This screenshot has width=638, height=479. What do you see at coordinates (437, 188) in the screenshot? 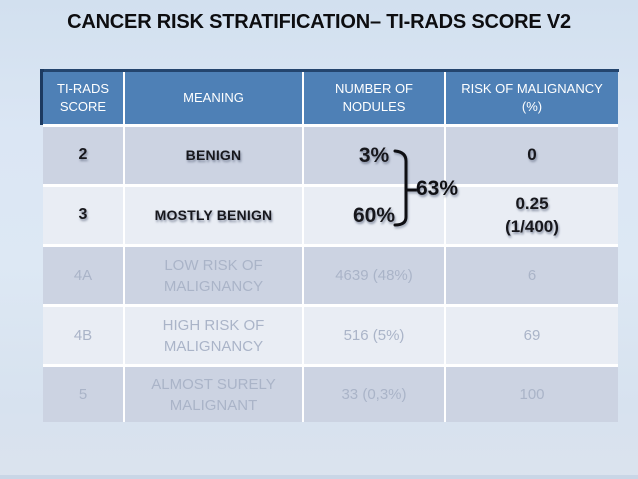
I see `combined-percentage-label: 63%` at bounding box center [437, 188].